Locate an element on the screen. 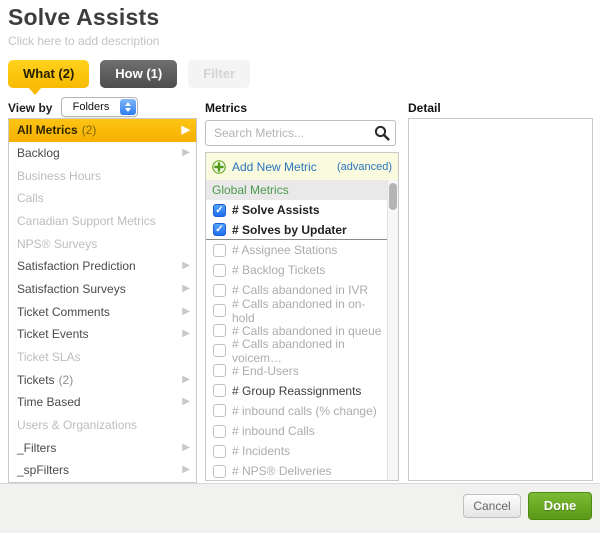 Image resolution: width=600 pixels, height=533 pixels. metric-row: # Calls abandoned in queue is located at coordinates (296, 331).